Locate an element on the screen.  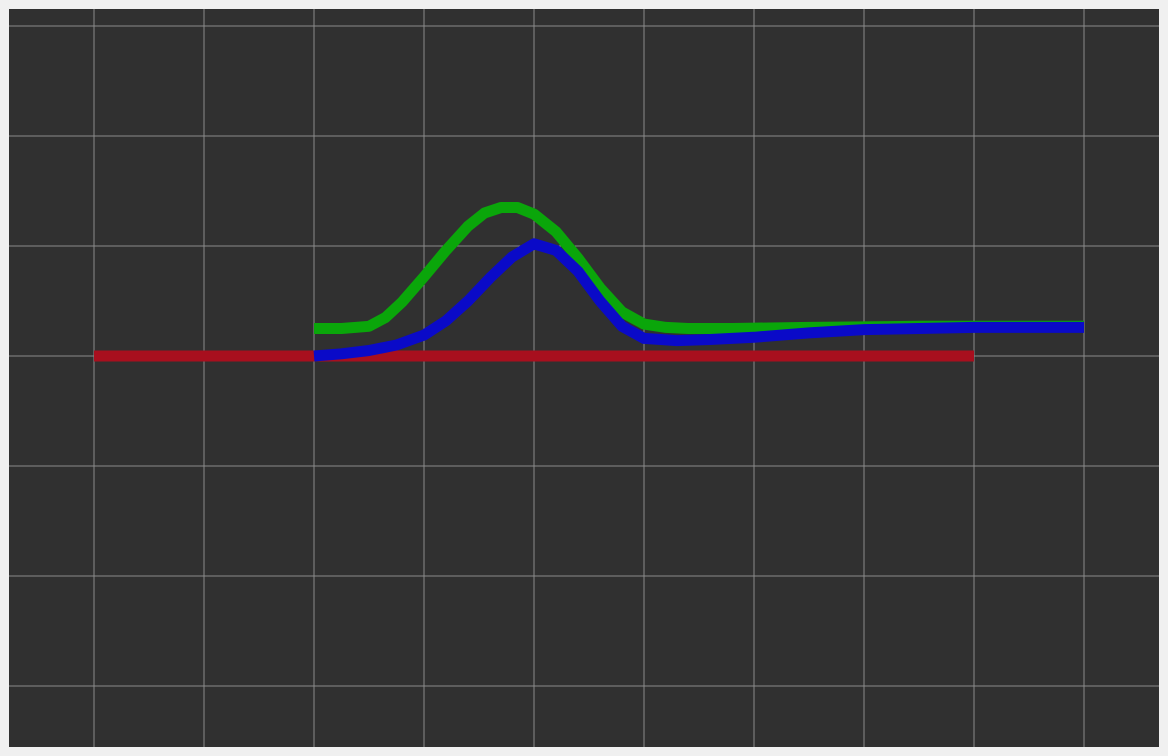
blue-series-line is located at coordinates (698, 300).